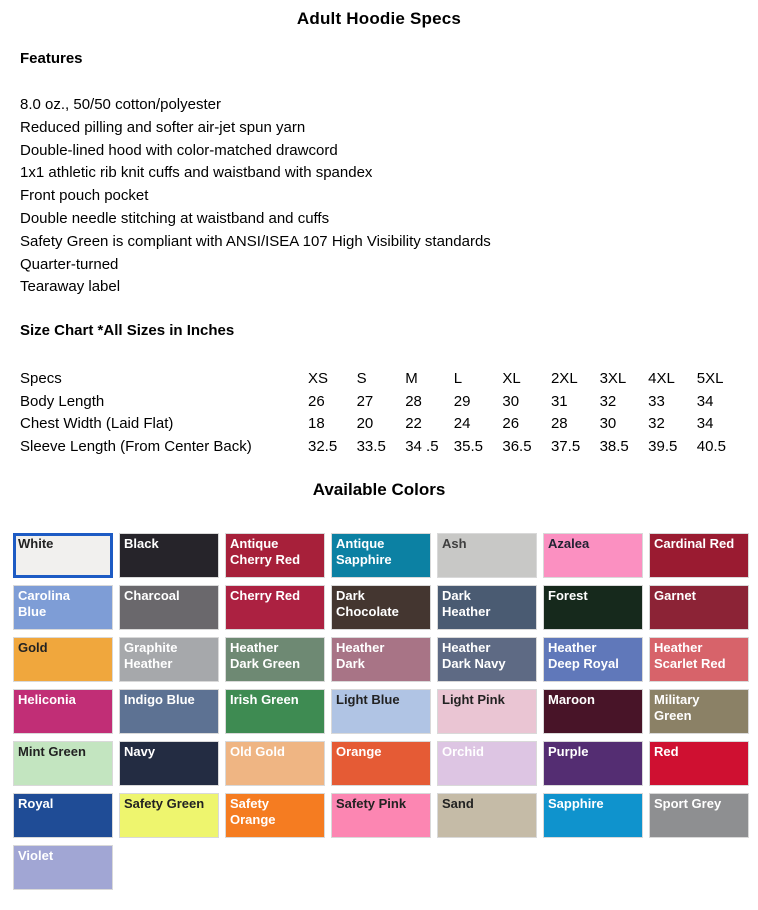 The width and height of the screenshot is (758, 910). Describe the element at coordinates (63, 659) in the screenshot. I see `color-swatch-gold: Gold` at that location.